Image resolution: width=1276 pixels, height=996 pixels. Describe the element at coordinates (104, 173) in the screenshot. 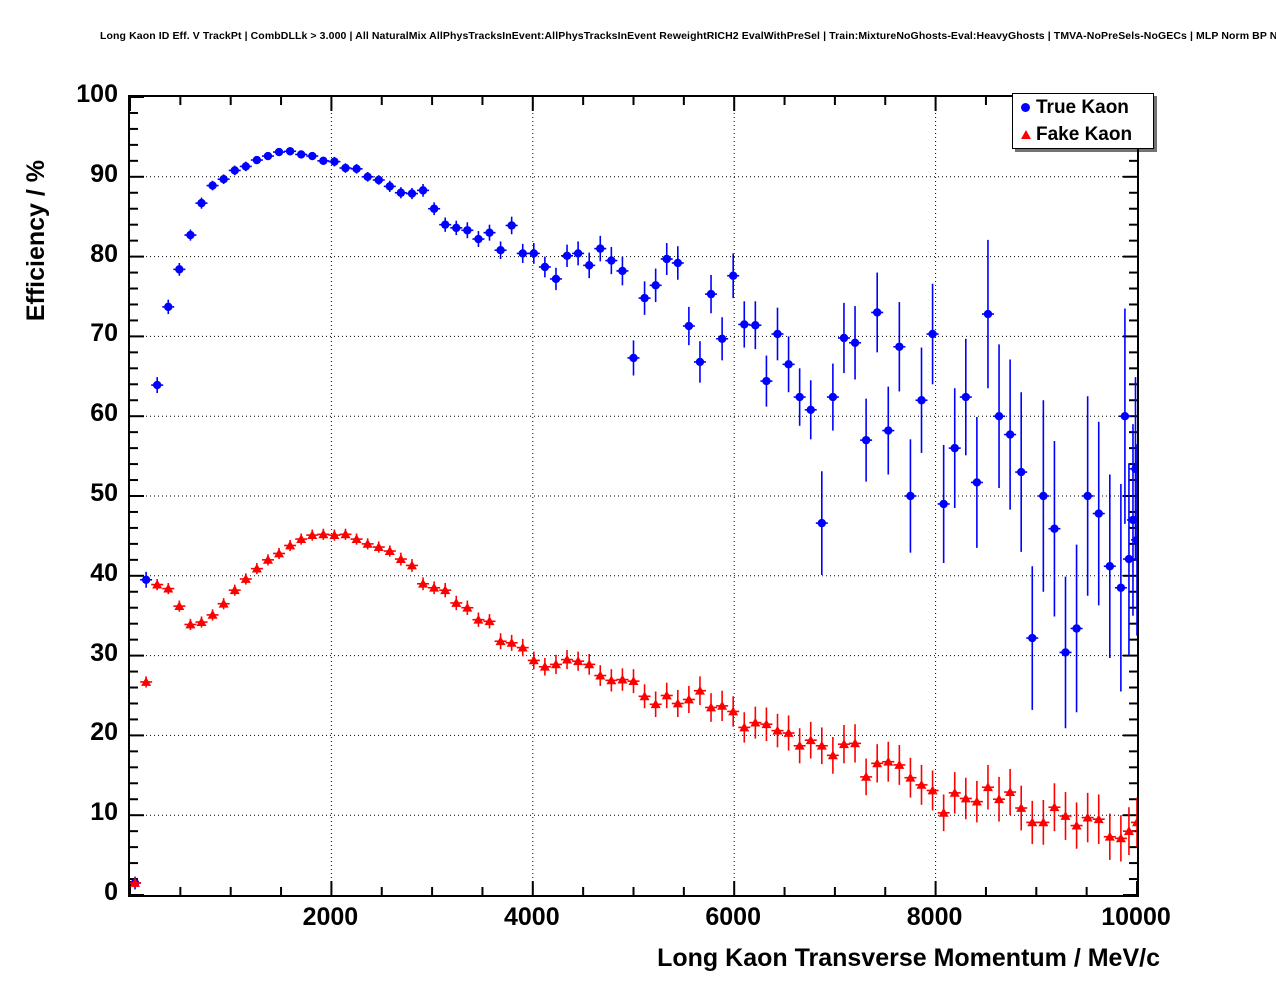

I see `y-tick-label: 90` at that location.